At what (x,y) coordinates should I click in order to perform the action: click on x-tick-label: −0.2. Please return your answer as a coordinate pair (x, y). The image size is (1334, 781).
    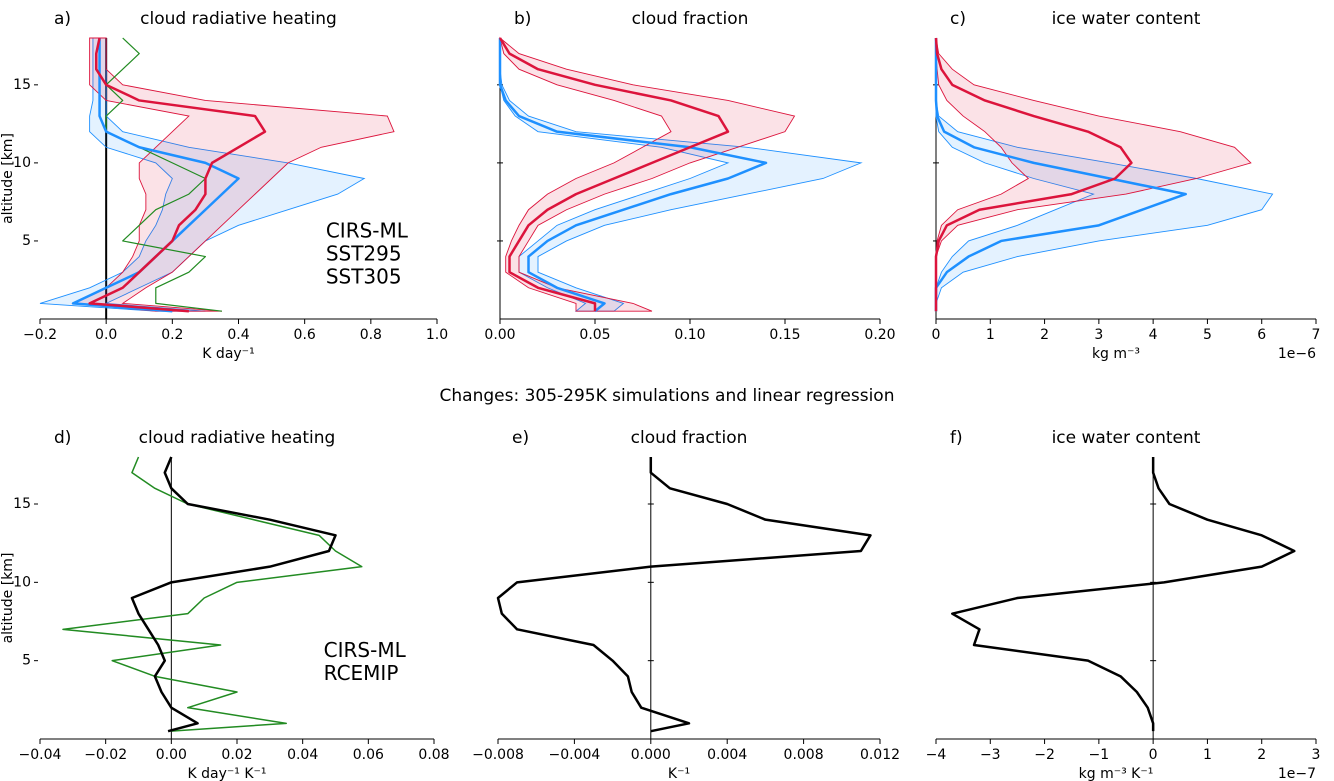
    Looking at the image, I should click on (40, 335).